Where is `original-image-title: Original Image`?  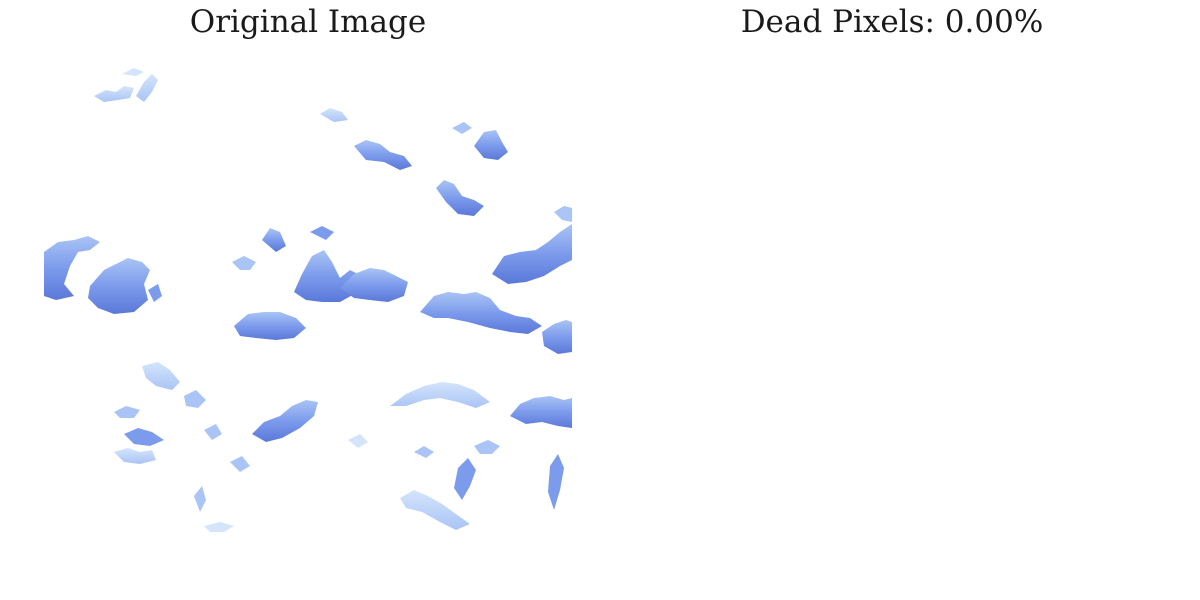 original-image-title: Original Image is located at coordinates (308, 22).